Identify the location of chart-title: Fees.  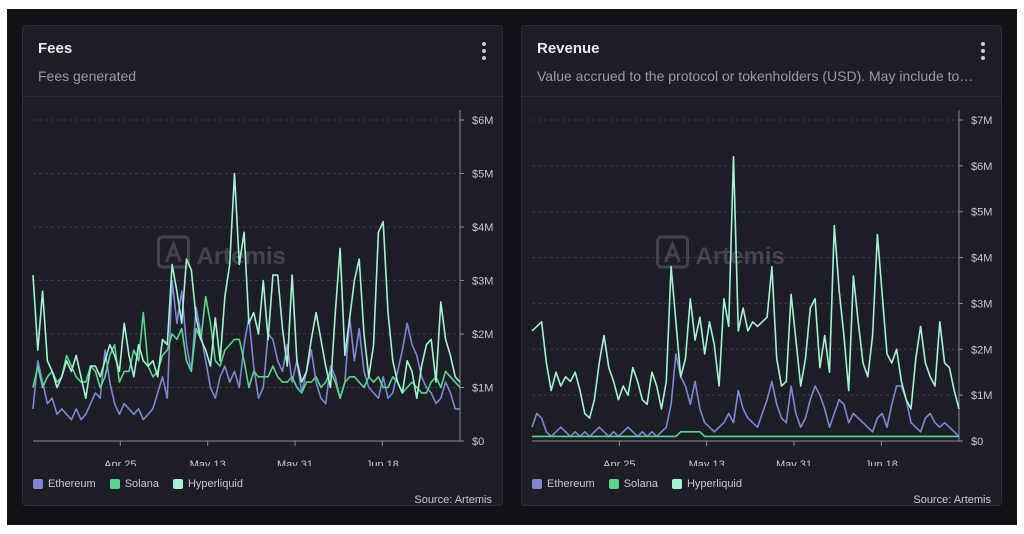
(55, 48).